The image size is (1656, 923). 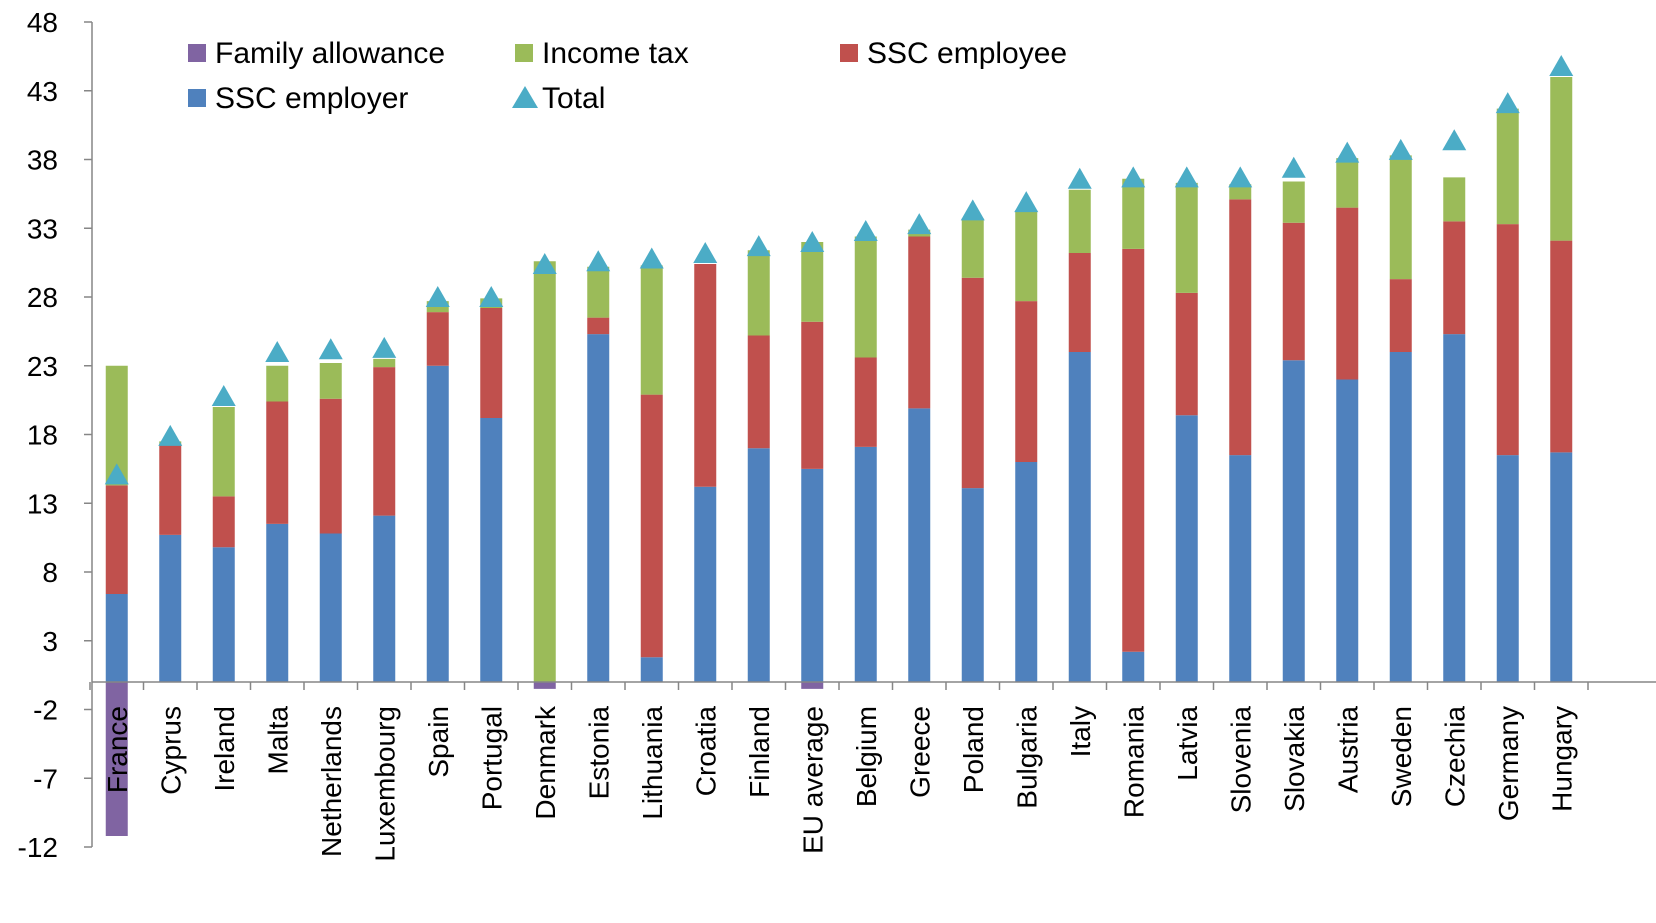 What do you see at coordinates (1240, 760) in the screenshot?
I see `x-category-label: Slovenia` at bounding box center [1240, 760].